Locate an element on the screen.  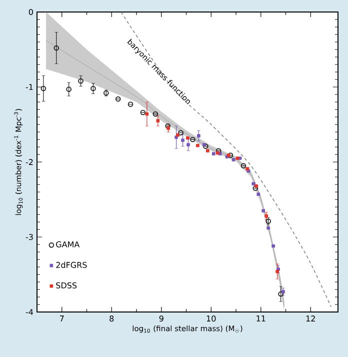
y-tick-label: 0 is located at coordinates (30, 12).